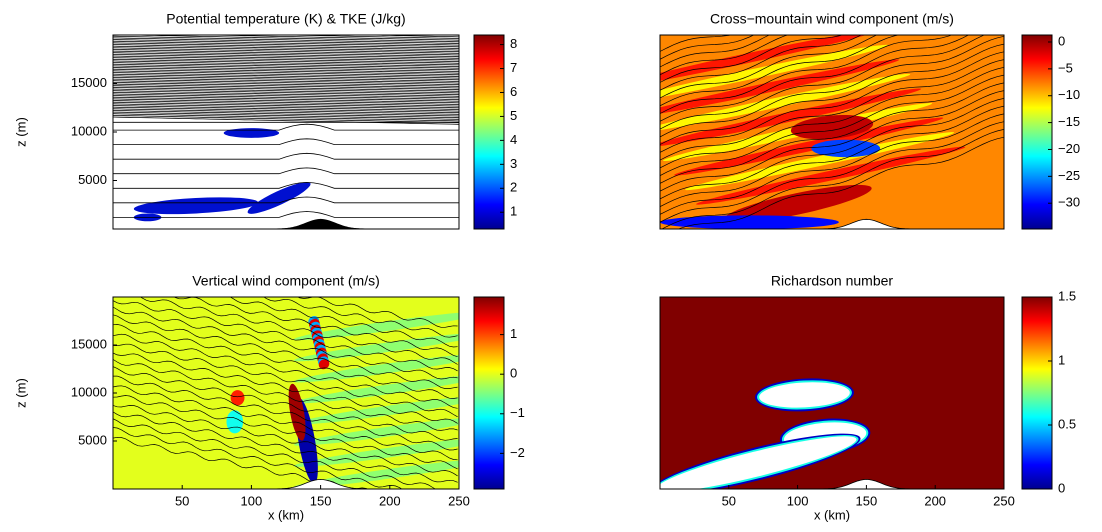 The height and width of the screenshot is (532, 1102). Describe the element at coordinates (1067, 423) in the screenshot. I see `colorbar-tick-label: 0.5` at that location.